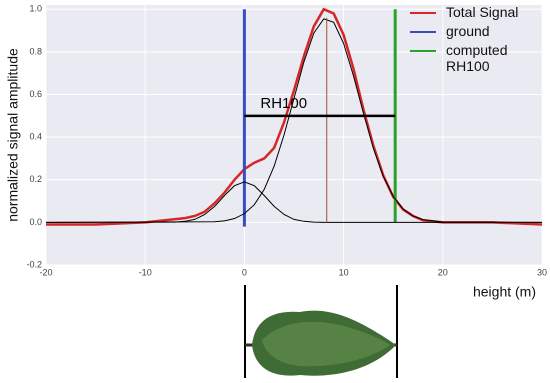  I want to click on x-tick-label: 0, so click(244, 272).